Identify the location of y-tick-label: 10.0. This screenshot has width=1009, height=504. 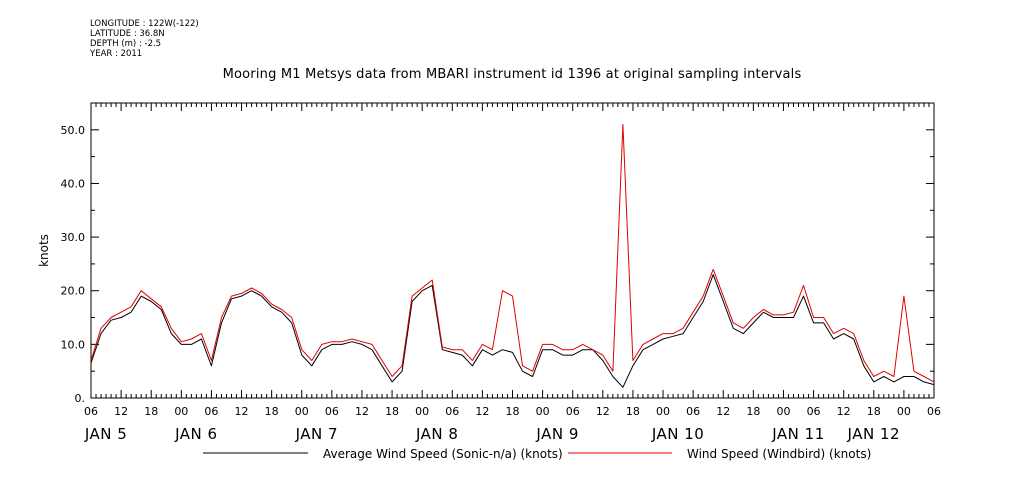
(73, 344).